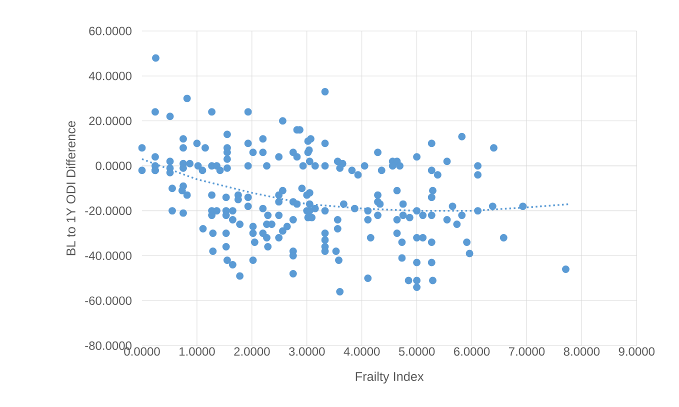 The image size is (679, 407). What do you see at coordinates (114, 166) in the screenshot?
I see `y-tick-label: 0.0000` at bounding box center [114, 166].